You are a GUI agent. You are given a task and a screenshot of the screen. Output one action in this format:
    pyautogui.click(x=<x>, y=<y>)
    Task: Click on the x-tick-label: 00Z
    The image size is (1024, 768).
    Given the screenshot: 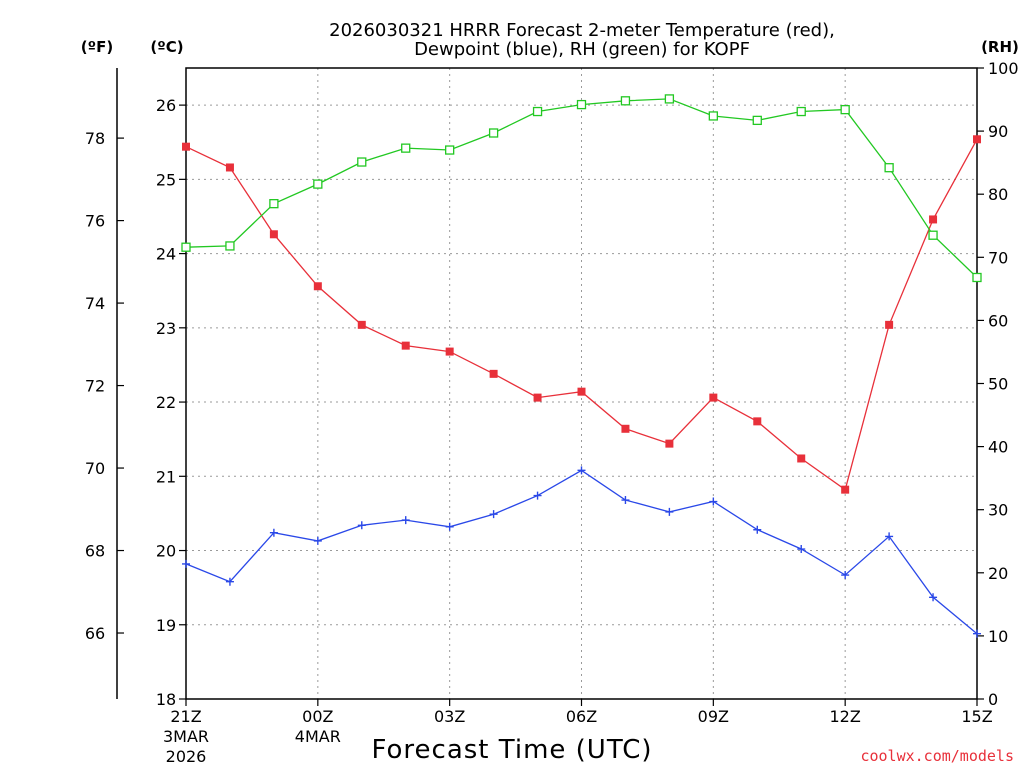 What is the action you would take?
    pyautogui.click(x=317, y=716)
    